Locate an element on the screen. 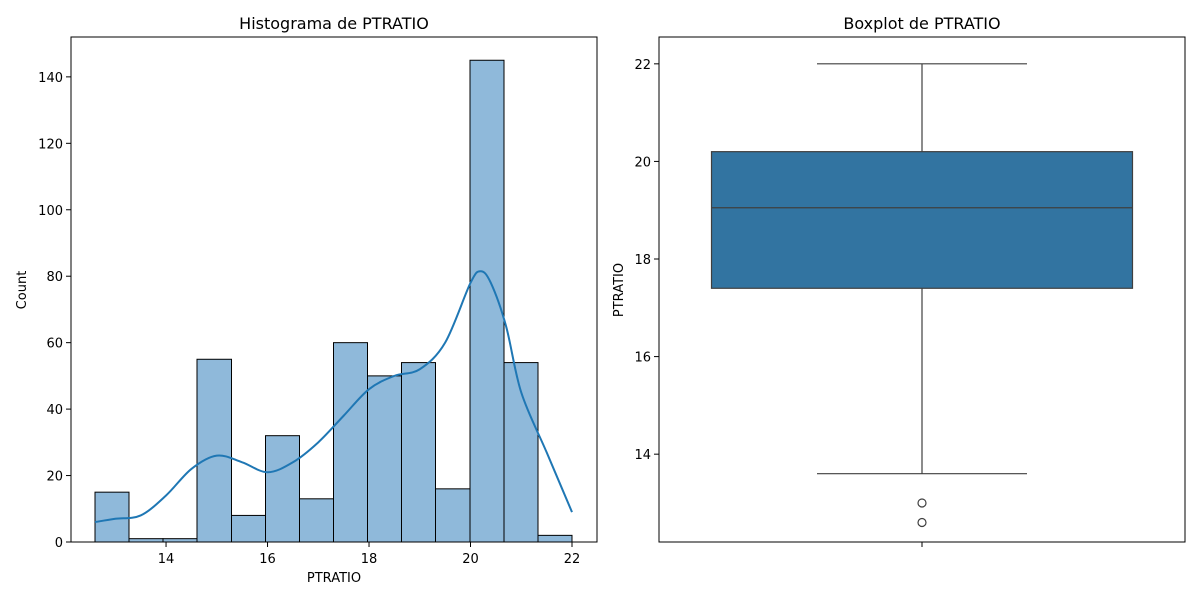 Image resolution: width=1200 pixels, height=600 pixels. boxplot-y-ticks: 14 16 18 20 22 is located at coordinates (646, 260).